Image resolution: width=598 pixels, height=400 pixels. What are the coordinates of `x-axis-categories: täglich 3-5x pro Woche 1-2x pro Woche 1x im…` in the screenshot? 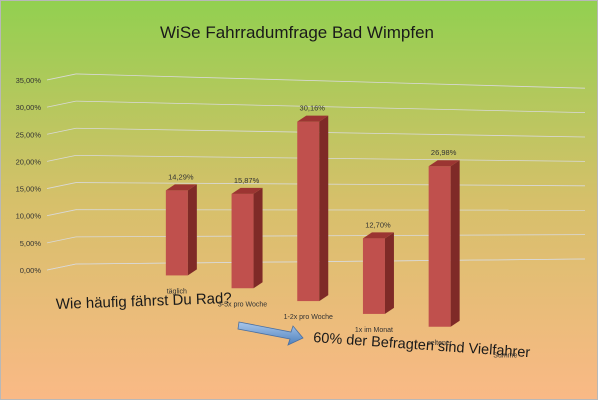 It's located at (342, 323).